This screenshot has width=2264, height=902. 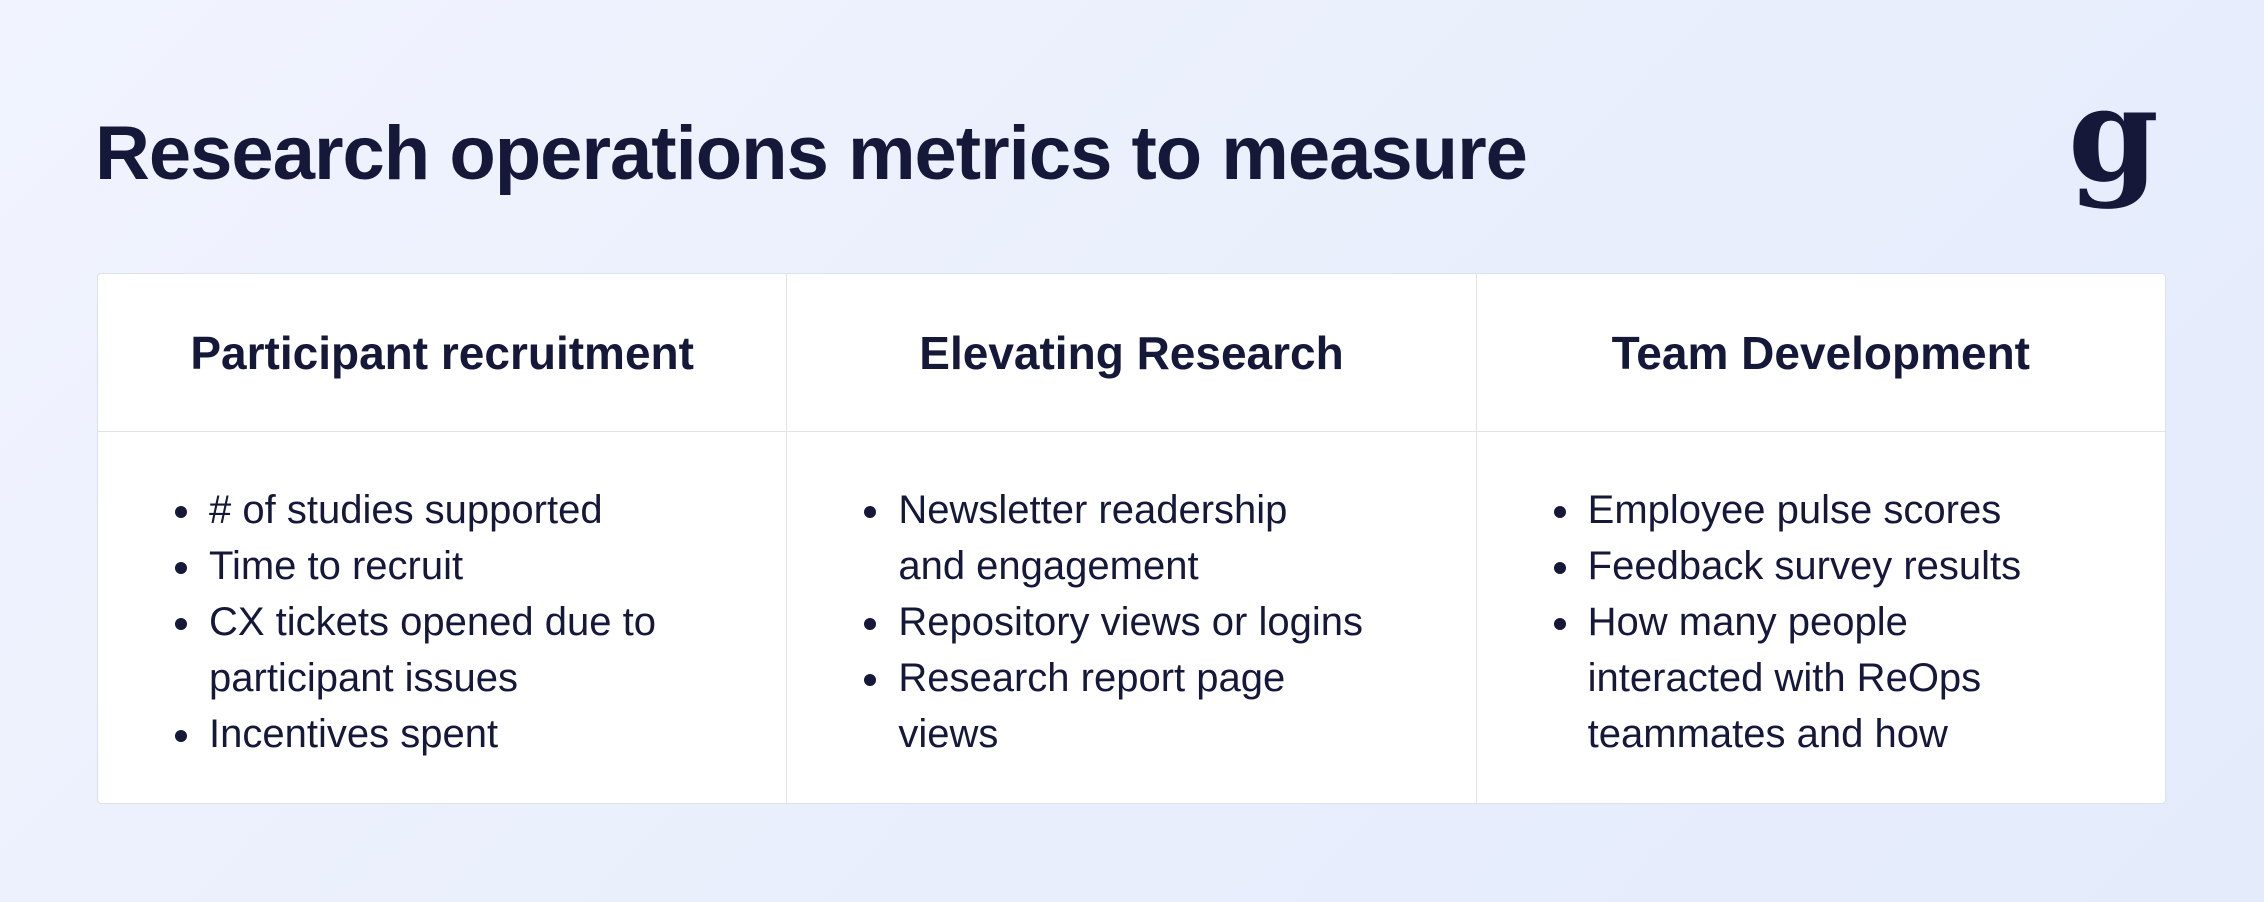 What do you see at coordinates (1820, 353) in the screenshot?
I see `column-heading: Team Development` at bounding box center [1820, 353].